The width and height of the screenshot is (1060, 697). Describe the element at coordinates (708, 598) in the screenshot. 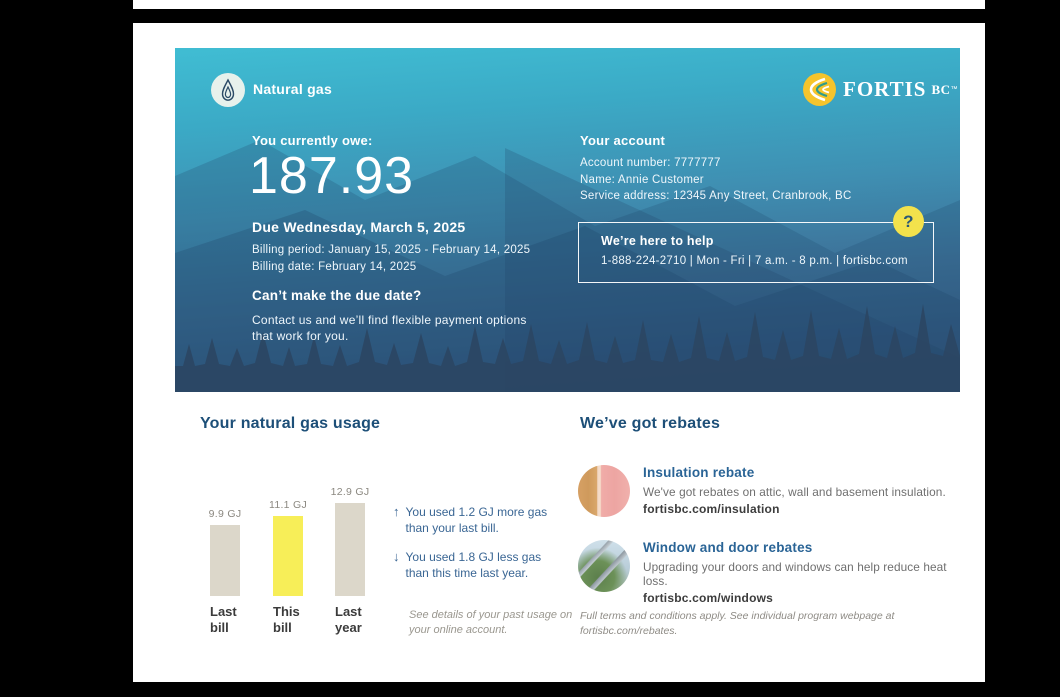

I see `rebate-link-windows: fortisbc.com/windows` at that location.